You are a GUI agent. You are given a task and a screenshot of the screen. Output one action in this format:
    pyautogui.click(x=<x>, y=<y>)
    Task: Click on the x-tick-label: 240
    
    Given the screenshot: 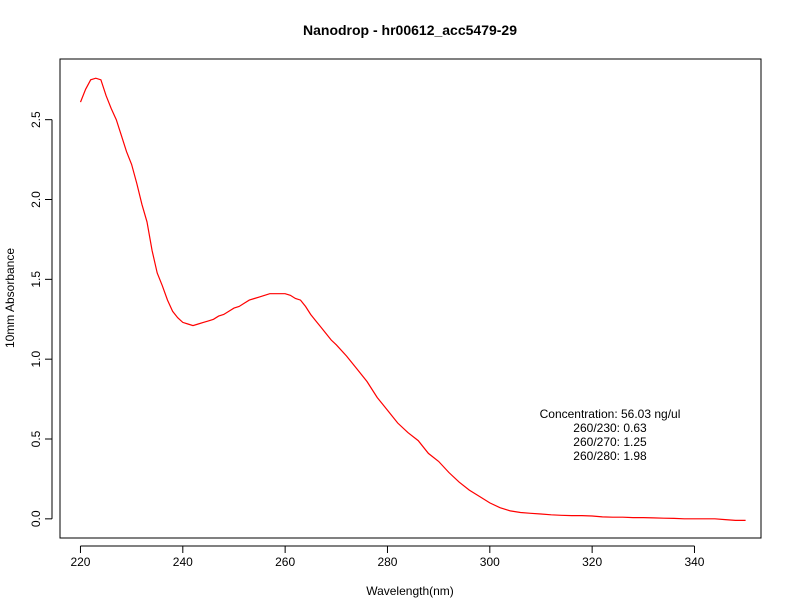 What is the action you would take?
    pyautogui.click(x=183, y=562)
    